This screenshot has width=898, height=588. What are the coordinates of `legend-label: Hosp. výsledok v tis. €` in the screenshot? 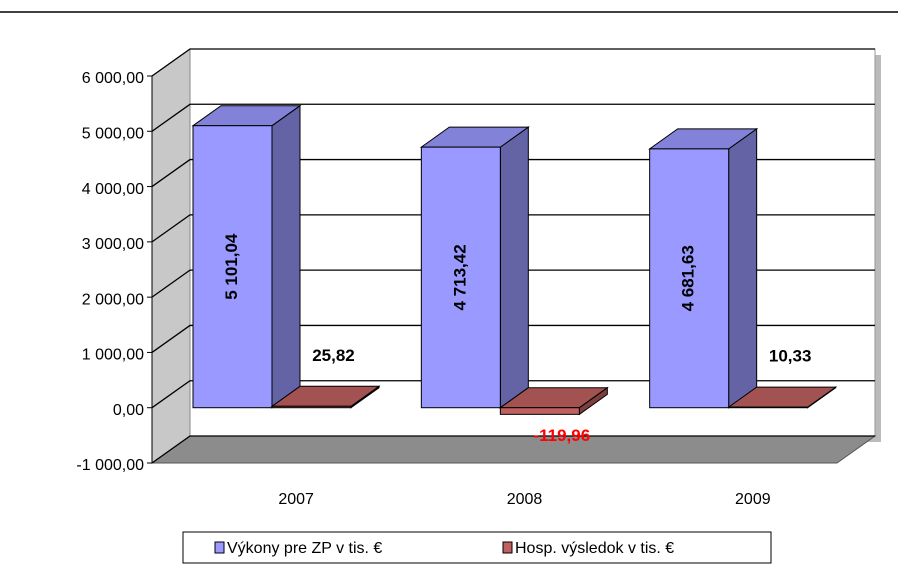 It's located at (594, 548).